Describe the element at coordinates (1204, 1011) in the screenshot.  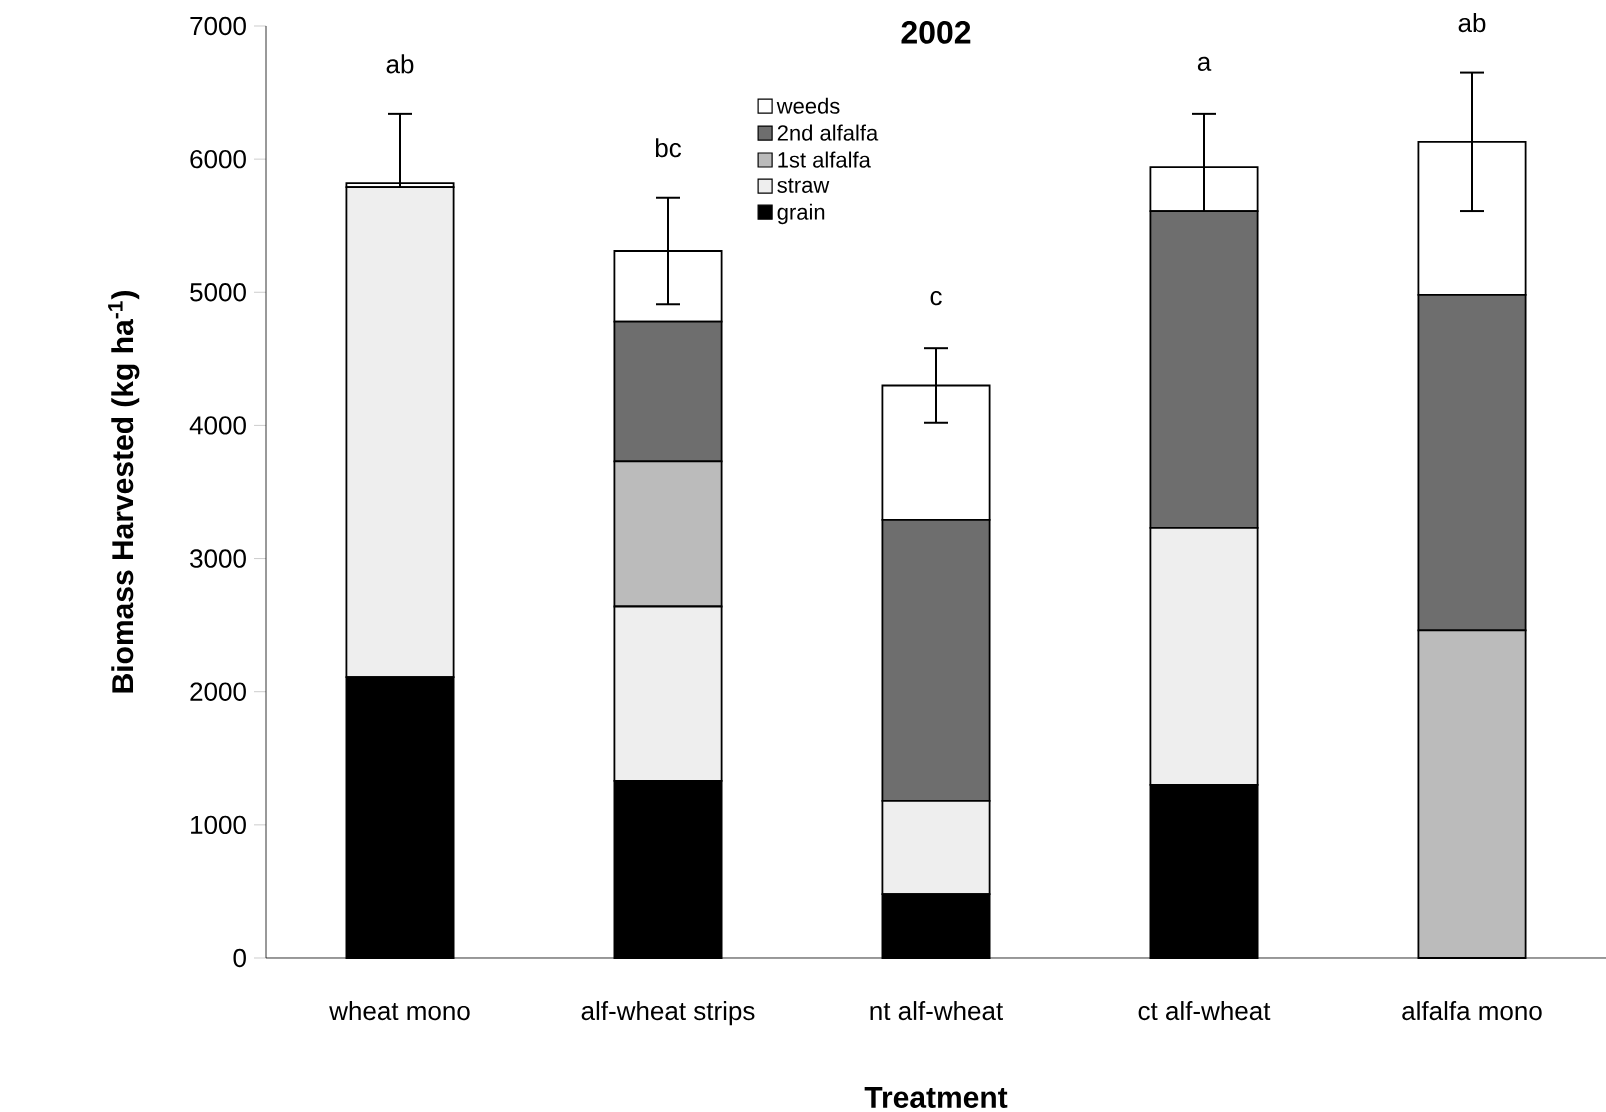
I see `x-tick-label: ct alf-wheat` at that location.